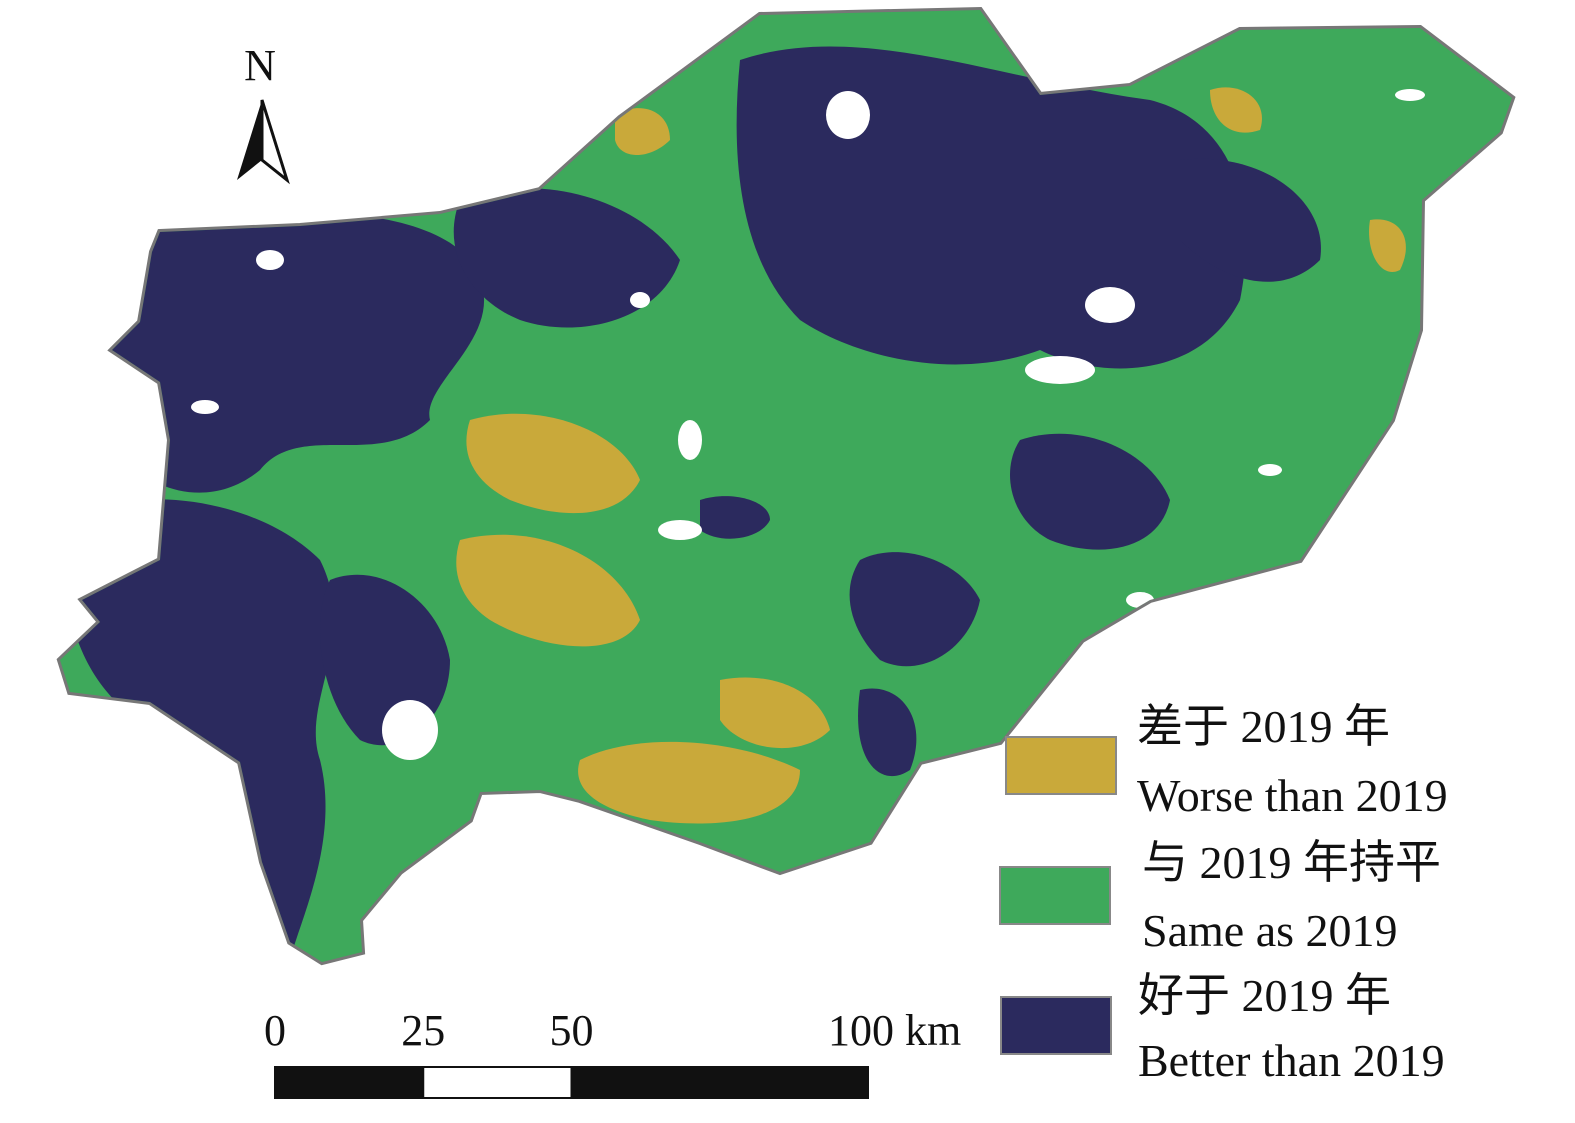 The width and height of the screenshot is (1575, 1123). I want to click on legend-label-zh: 差于 2019 年, so click(1263, 726).